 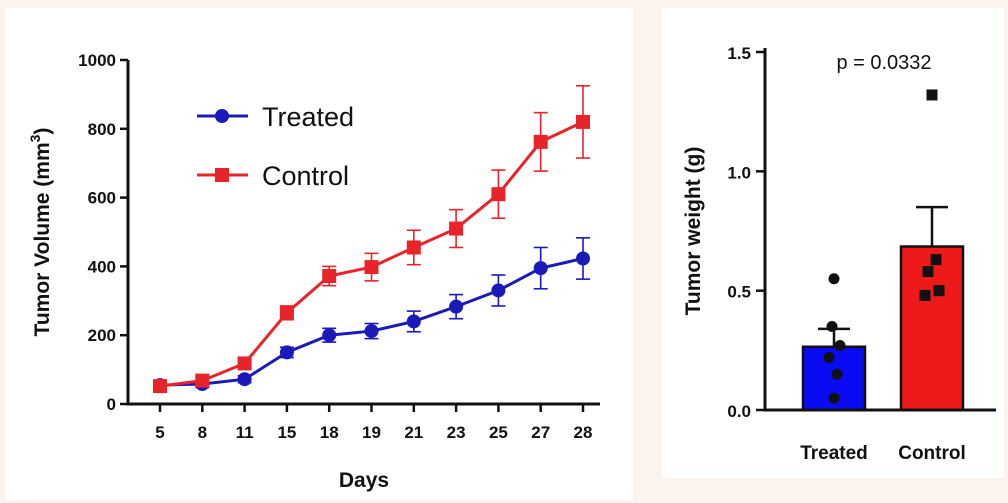 What do you see at coordinates (456, 432) in the screenshot?
I see `x-tick-label: 23` at bounding box center [456, 432].